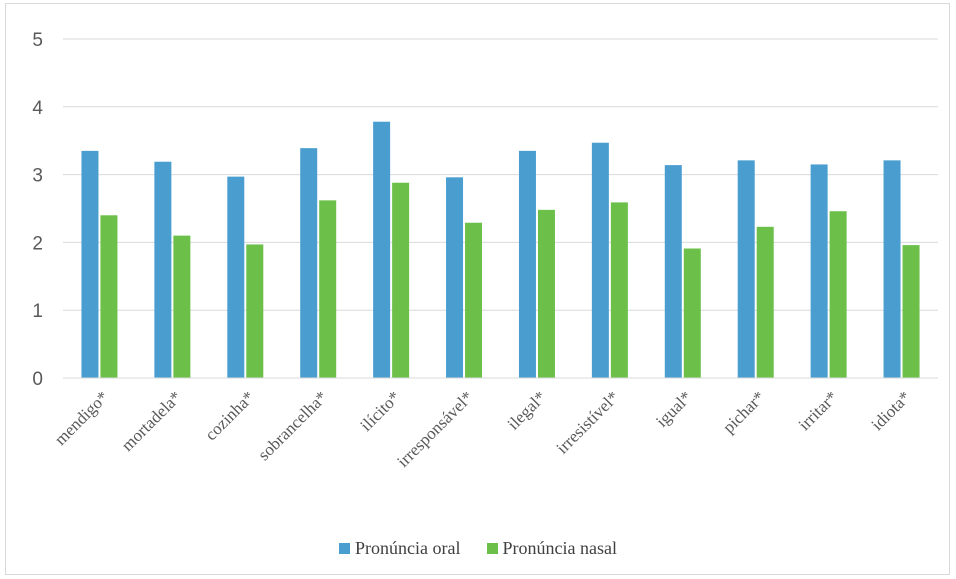 This screenshot has width=956, height=579. I want to click on legend: Pronúncia oral Pronúncia nasal, so click(478, 548).